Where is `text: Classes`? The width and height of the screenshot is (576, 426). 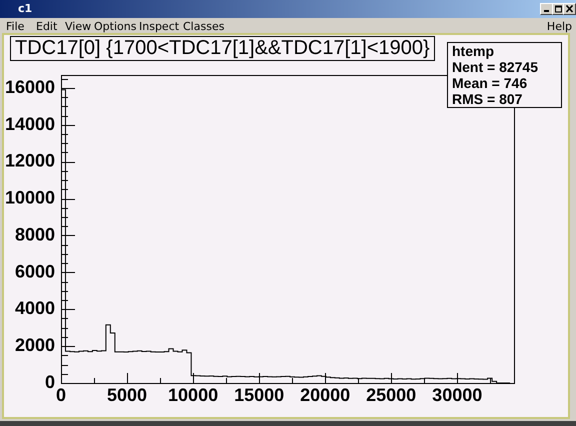 text: Classes is located at coordinates (203, 26).